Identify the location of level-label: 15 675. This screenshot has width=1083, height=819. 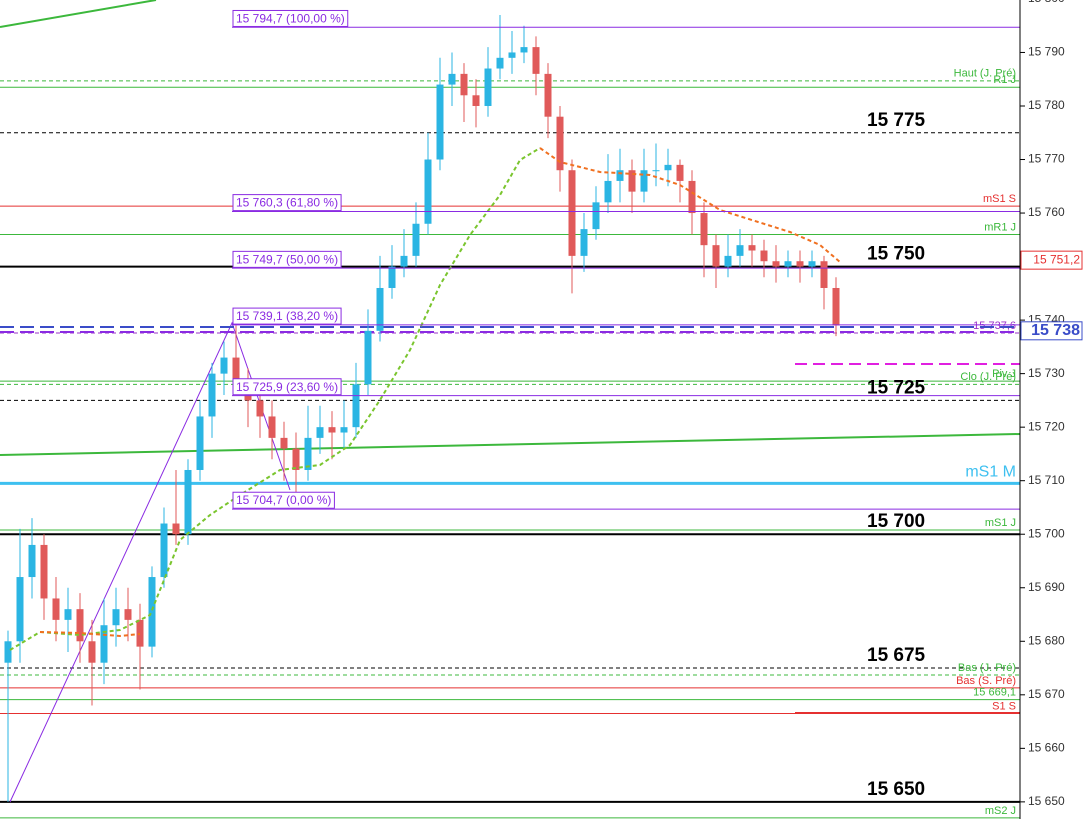
(896, 655).